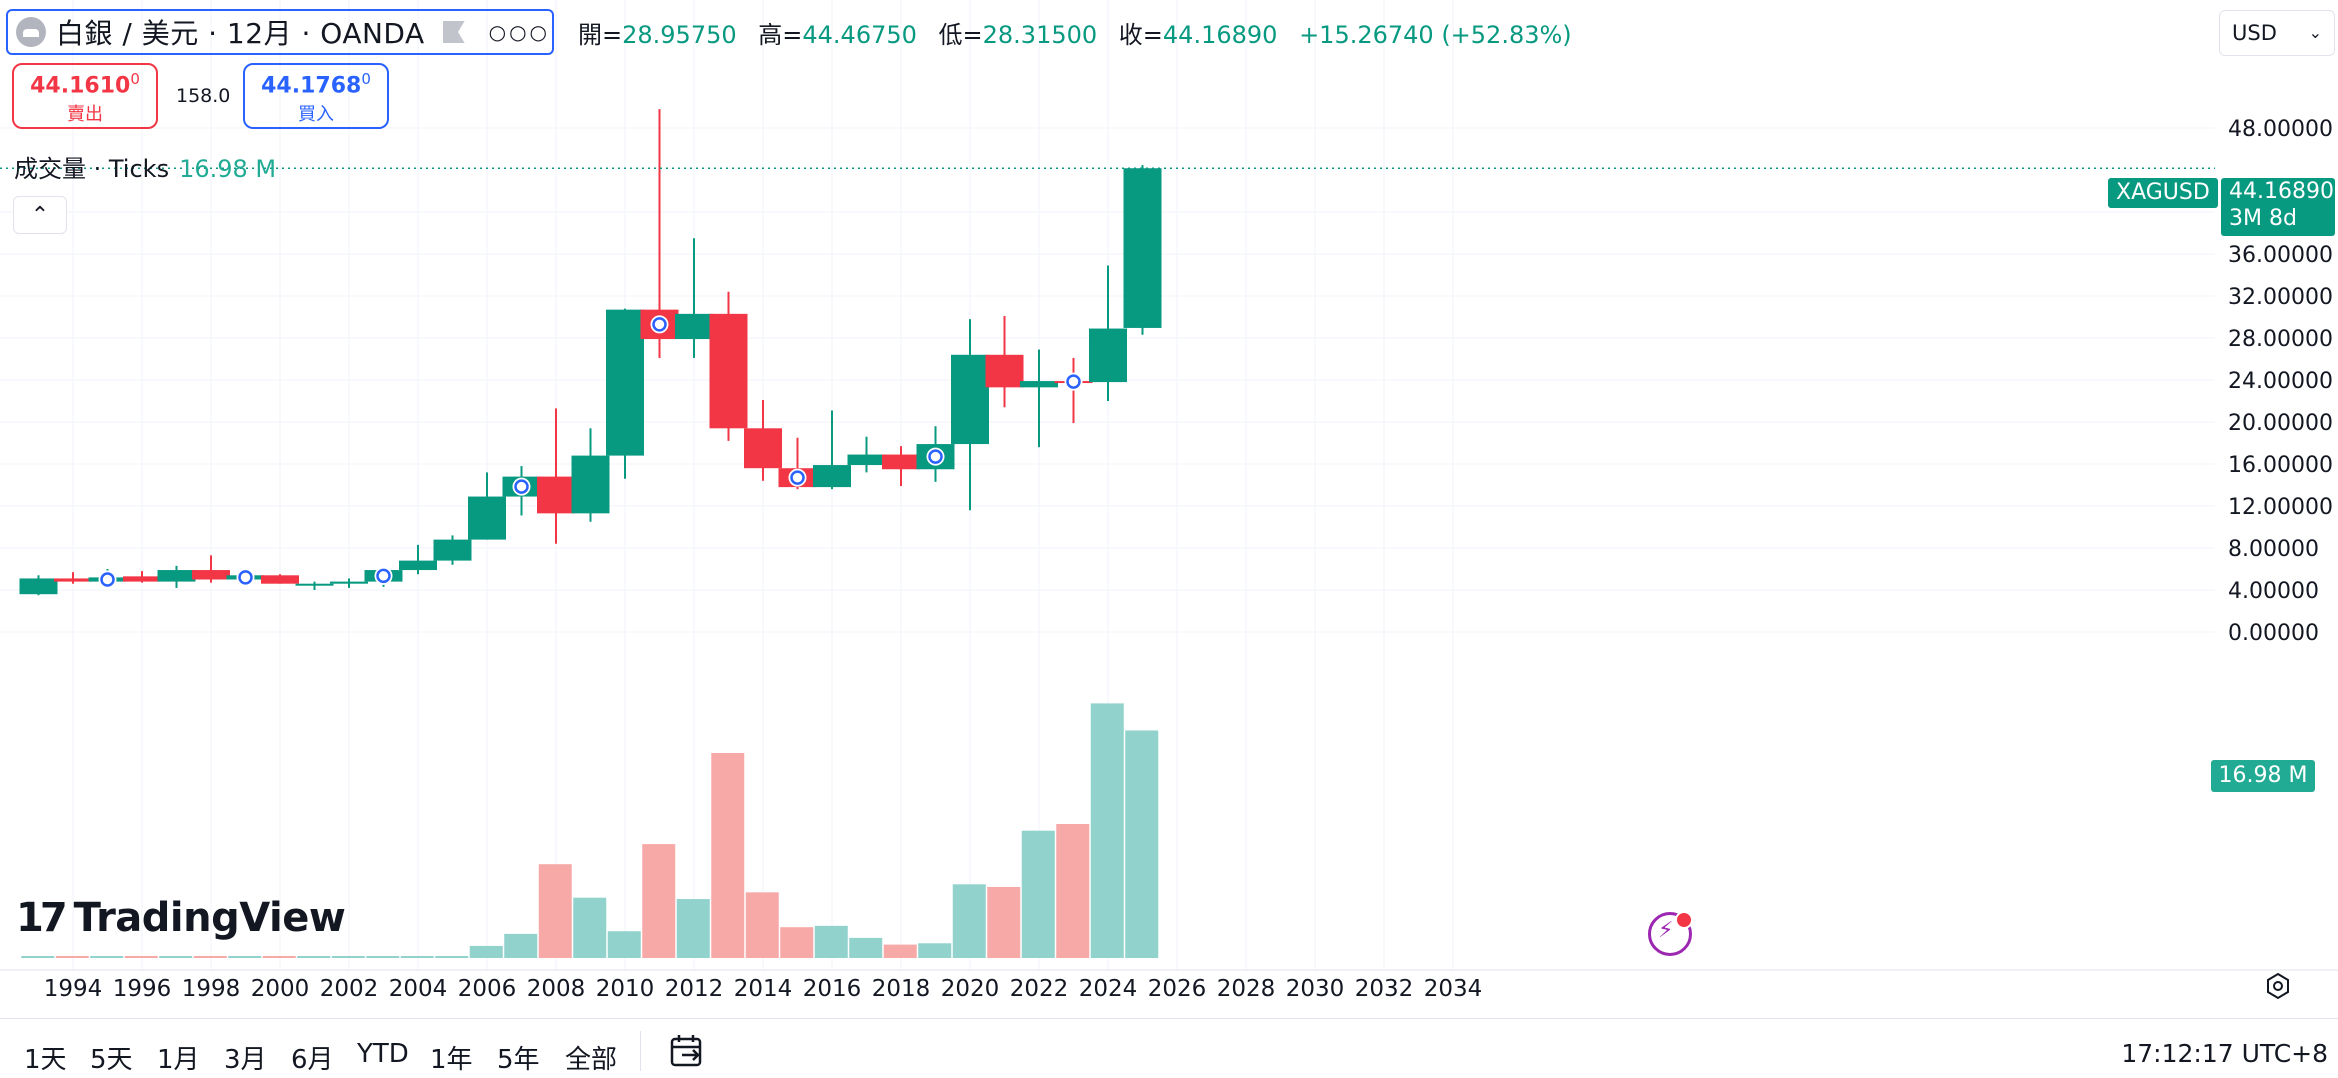 The width and height of the screenshot is (2338, 1078). Describe the element at coordinates (901, 989) in the screenshot. I see `time-tick-label: 2018` at that location.